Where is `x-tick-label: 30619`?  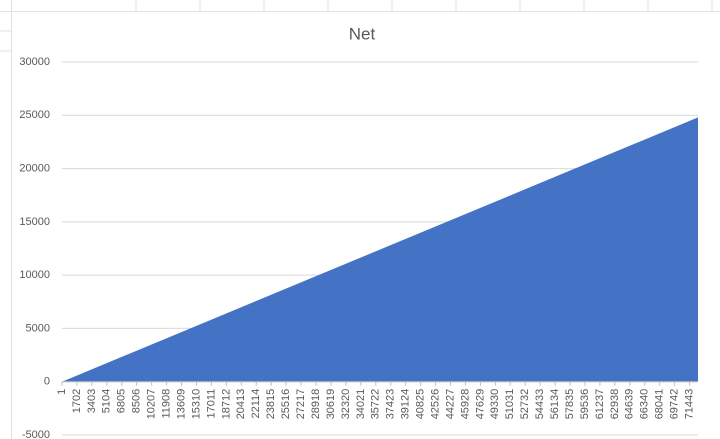
x-tick-label: 30619 is located at coordinates (331, 404).